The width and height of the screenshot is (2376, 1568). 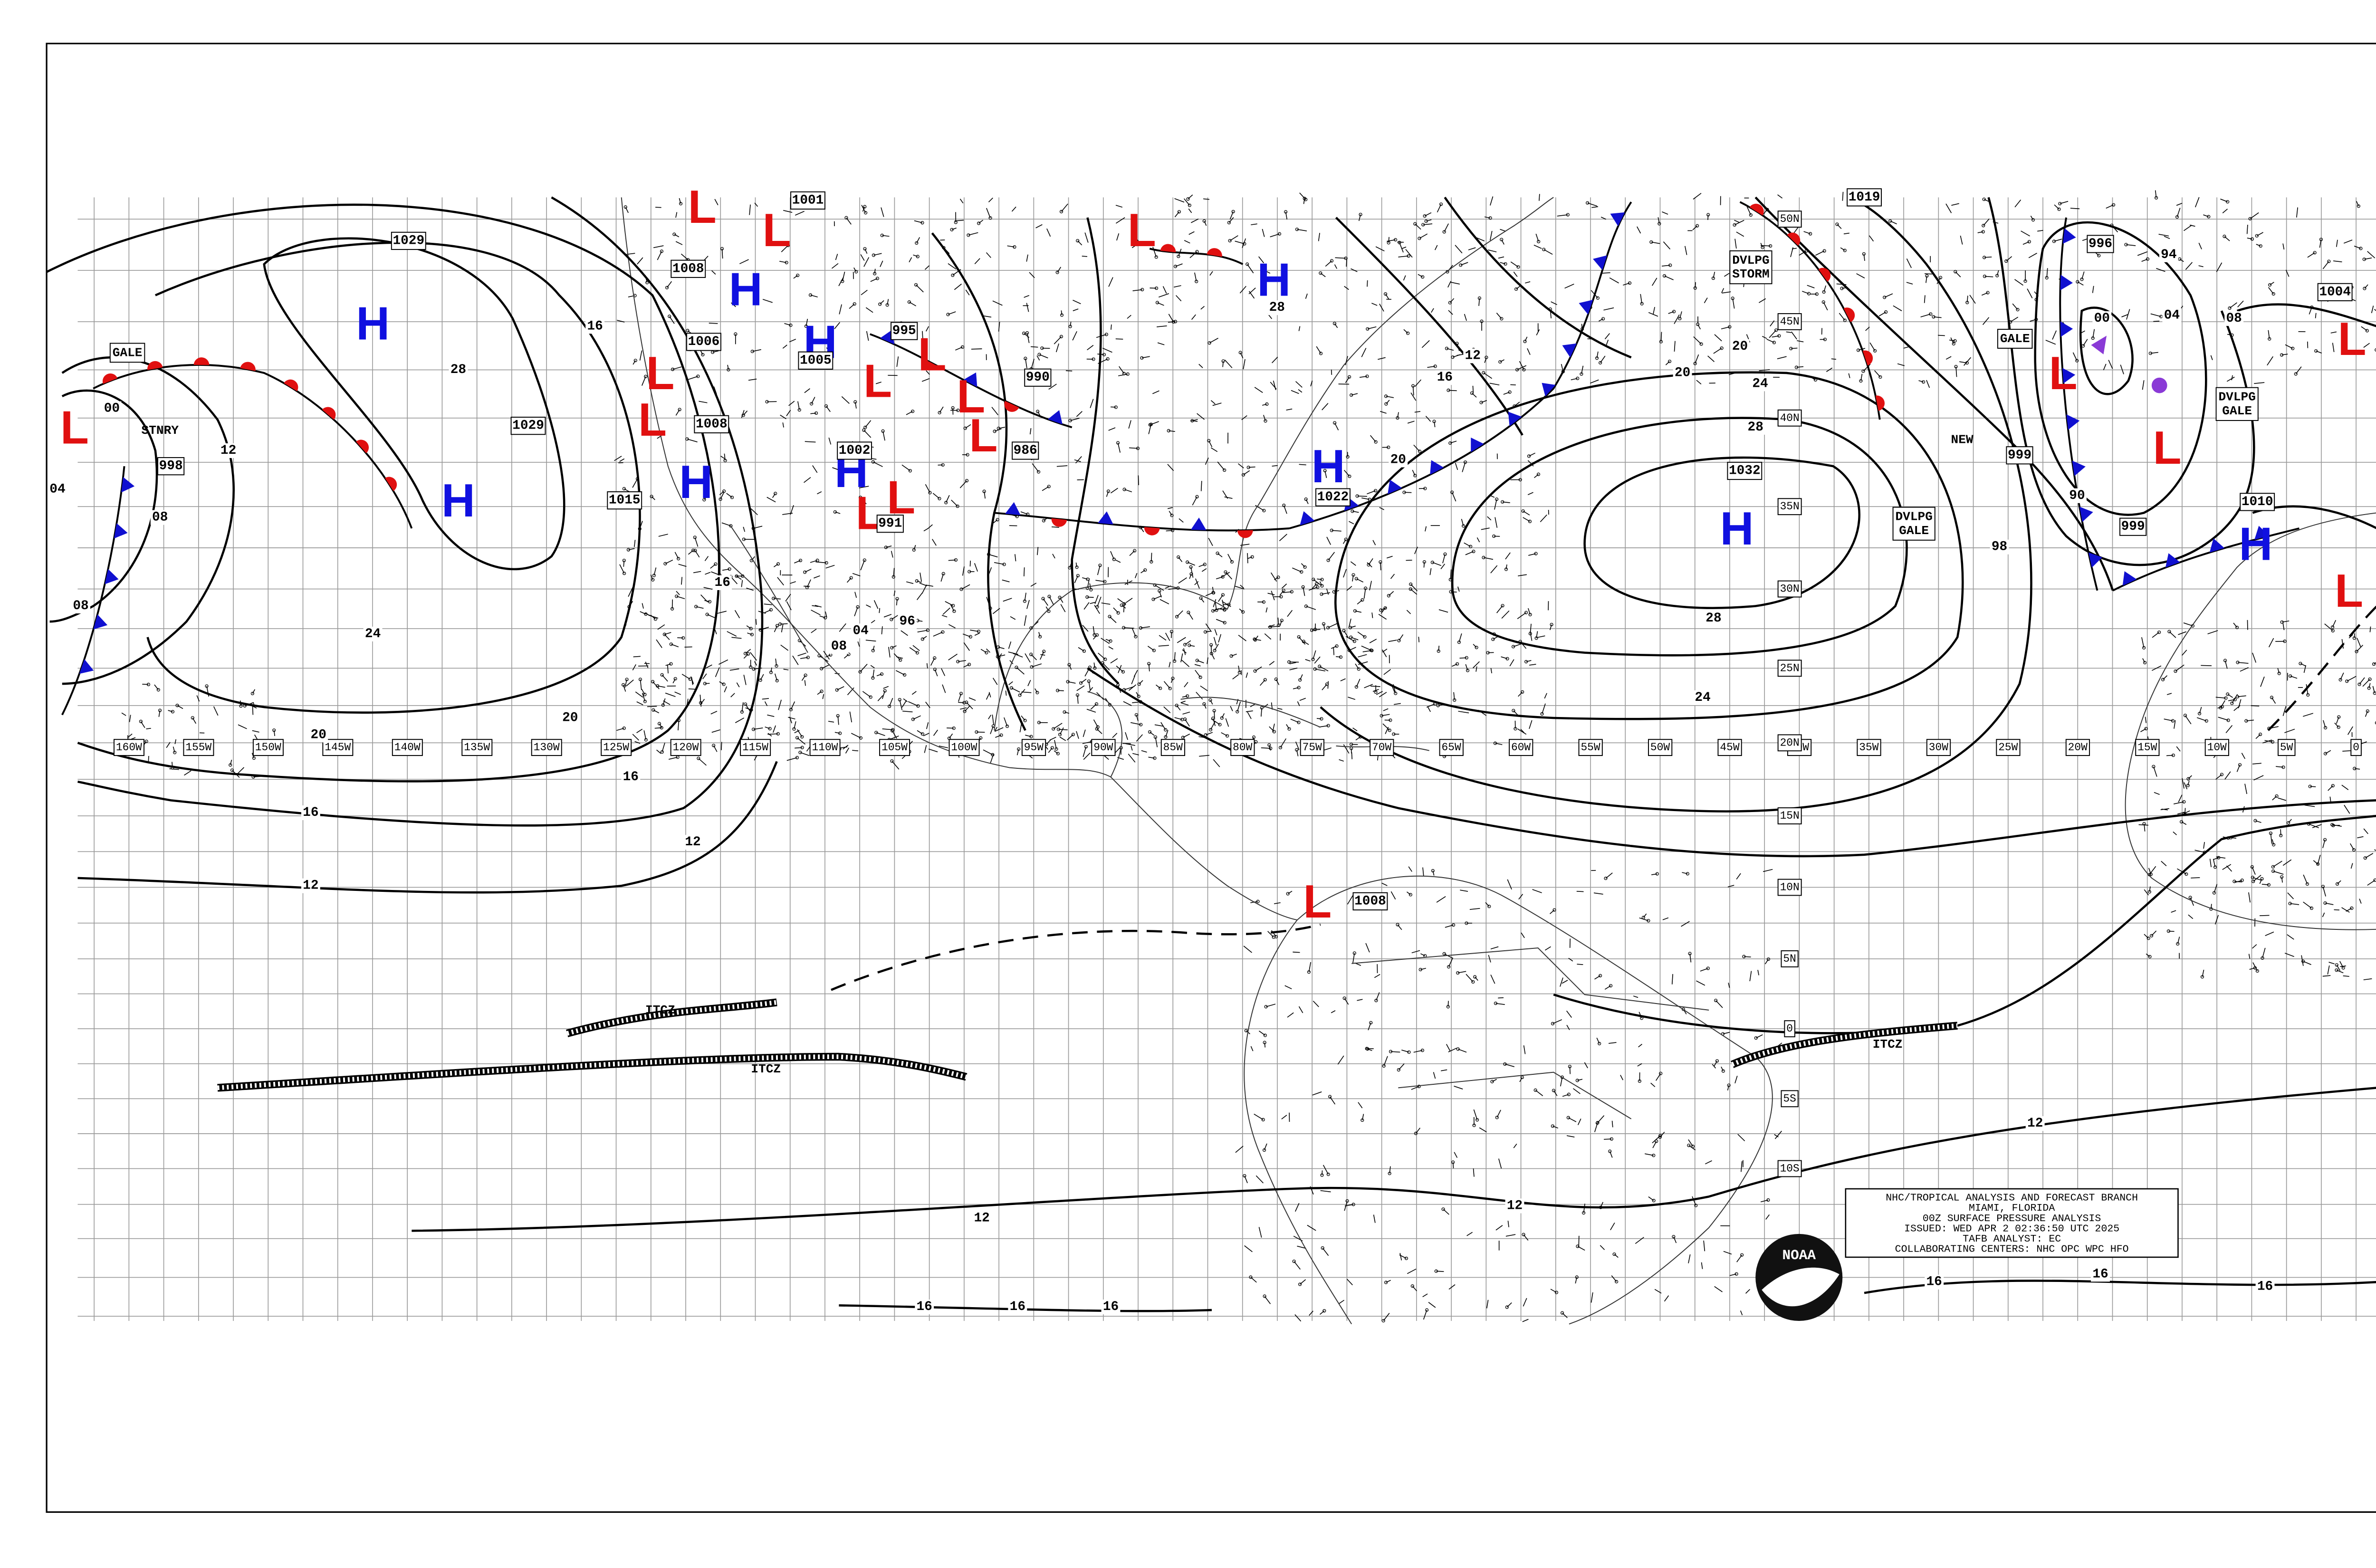 What do you see at coordinates (1760, 384) in the screenshot?
I see `isobar-label-gap` at bounding box center [1760, 384].